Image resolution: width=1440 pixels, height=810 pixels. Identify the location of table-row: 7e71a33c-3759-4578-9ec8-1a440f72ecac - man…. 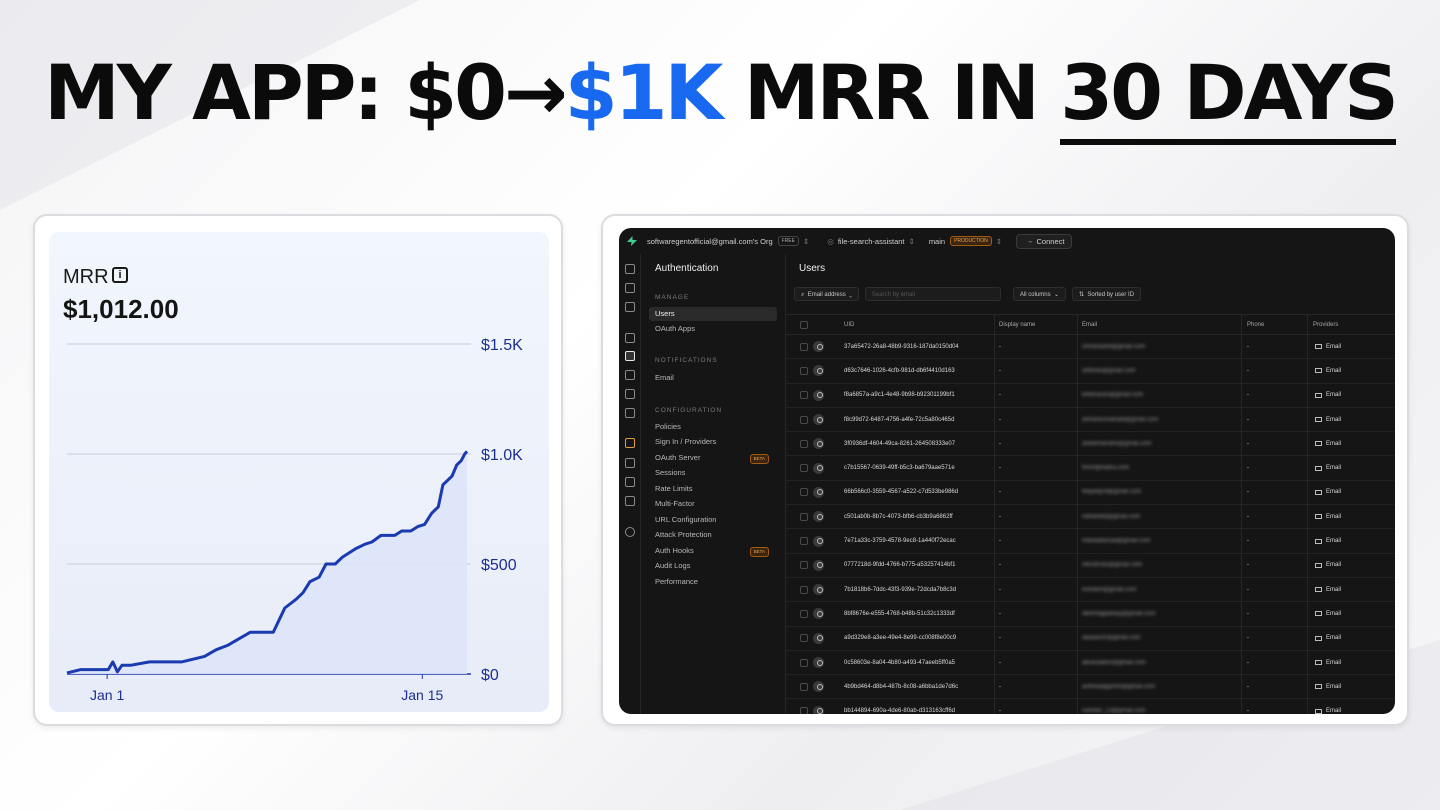
(1090, 541).